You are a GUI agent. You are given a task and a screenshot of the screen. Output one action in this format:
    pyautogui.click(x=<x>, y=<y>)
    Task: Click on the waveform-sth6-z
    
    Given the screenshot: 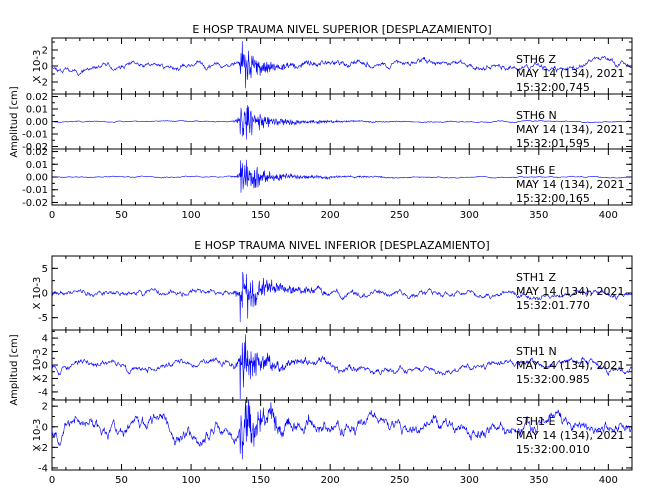 What is the action you would take?
    pyautogui.click(x=342, y=65)
    